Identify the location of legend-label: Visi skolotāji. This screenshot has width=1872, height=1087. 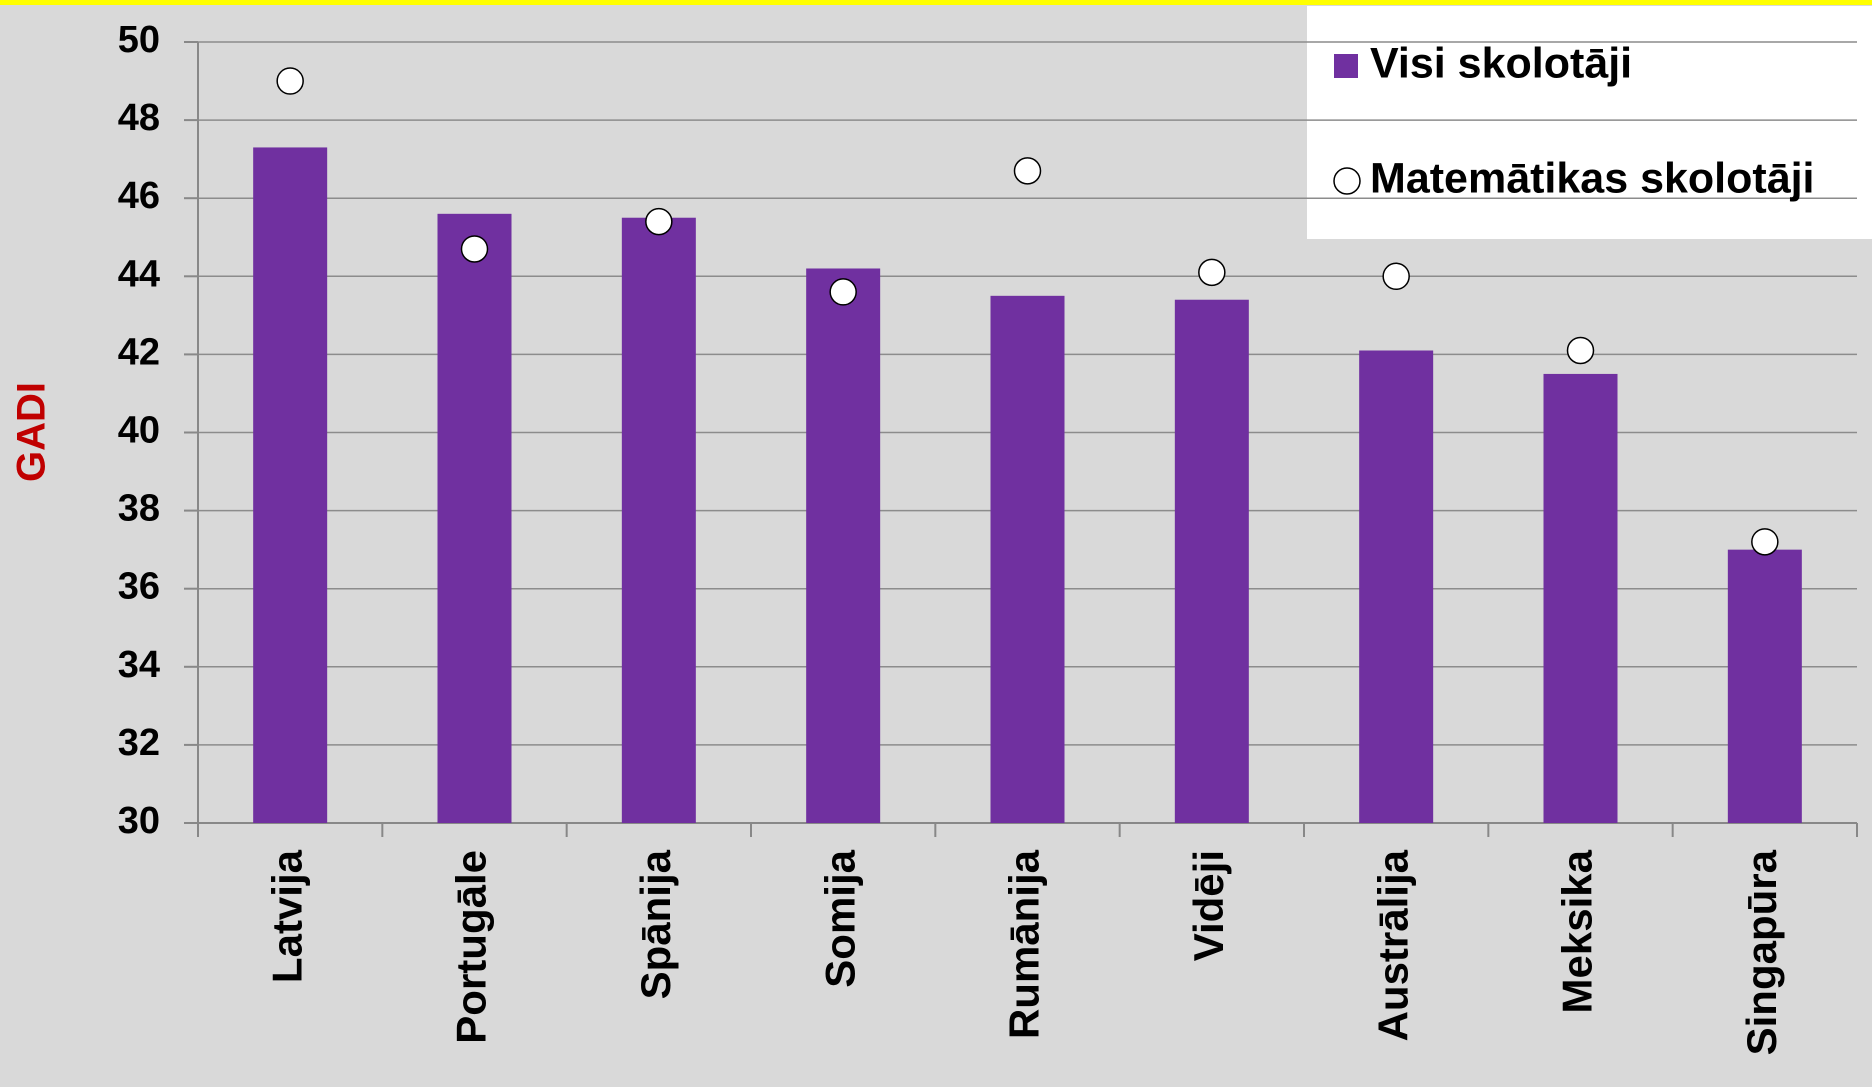
(1501, 63).